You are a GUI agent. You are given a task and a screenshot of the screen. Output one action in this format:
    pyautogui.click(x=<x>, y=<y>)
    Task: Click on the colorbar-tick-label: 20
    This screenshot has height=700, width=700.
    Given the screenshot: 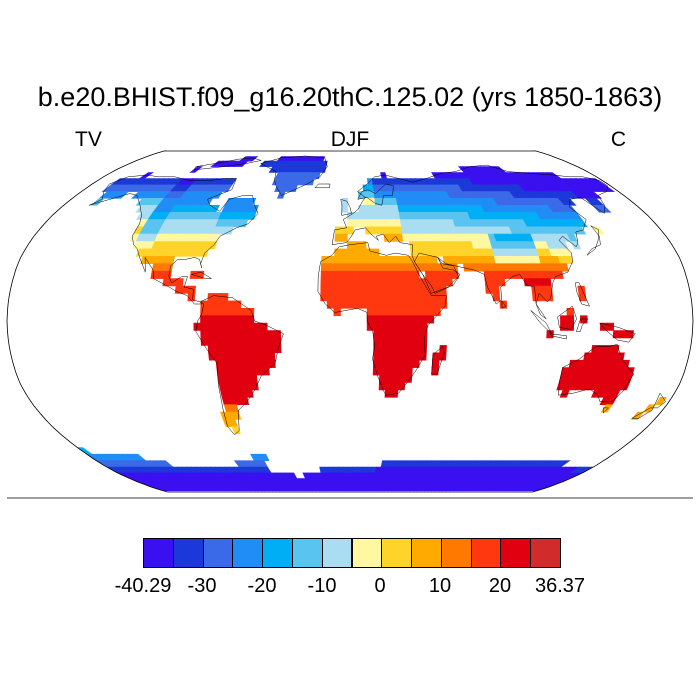 What is the action you would take?
    pyautogui.click(x=500, y=586)
    